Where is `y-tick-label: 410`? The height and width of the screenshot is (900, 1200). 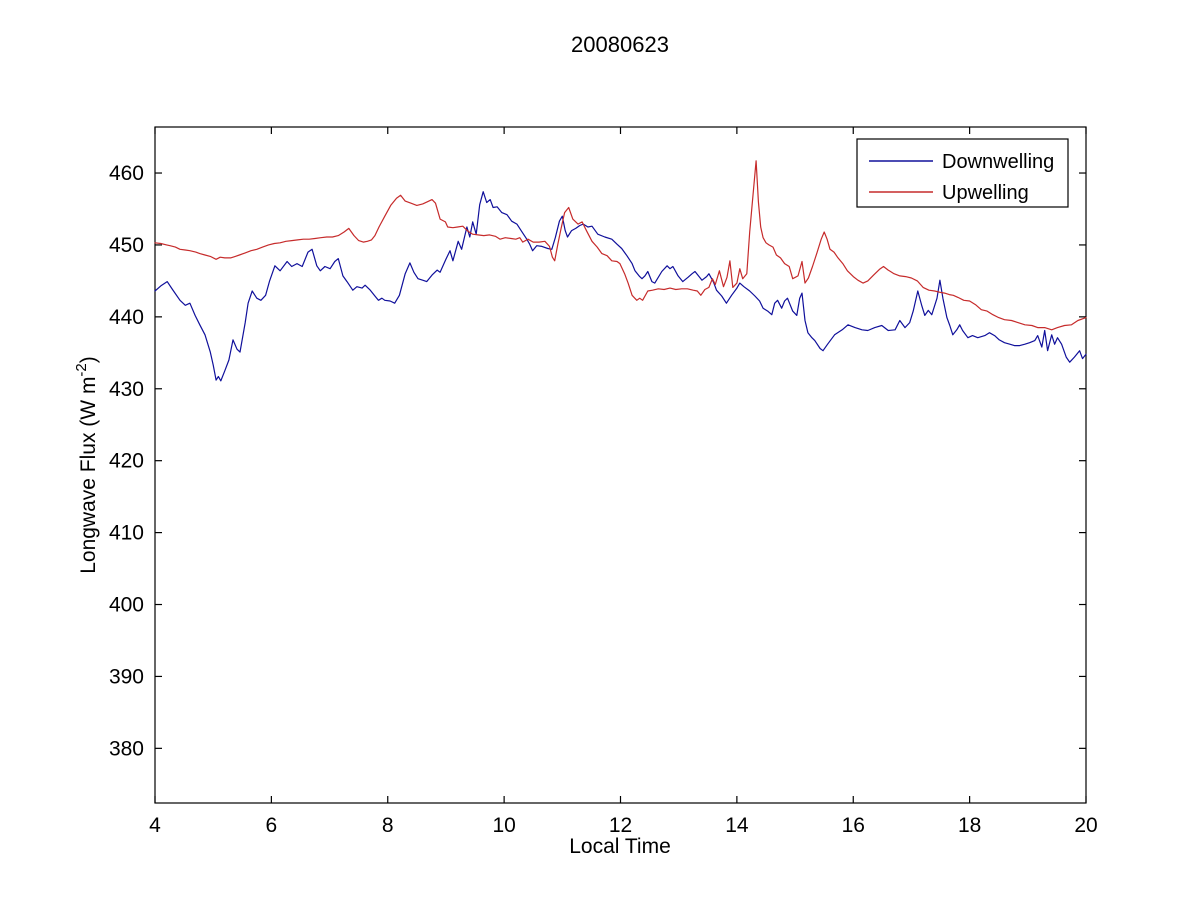
y-tick-label: 410 is located at coordinates (126, 533).